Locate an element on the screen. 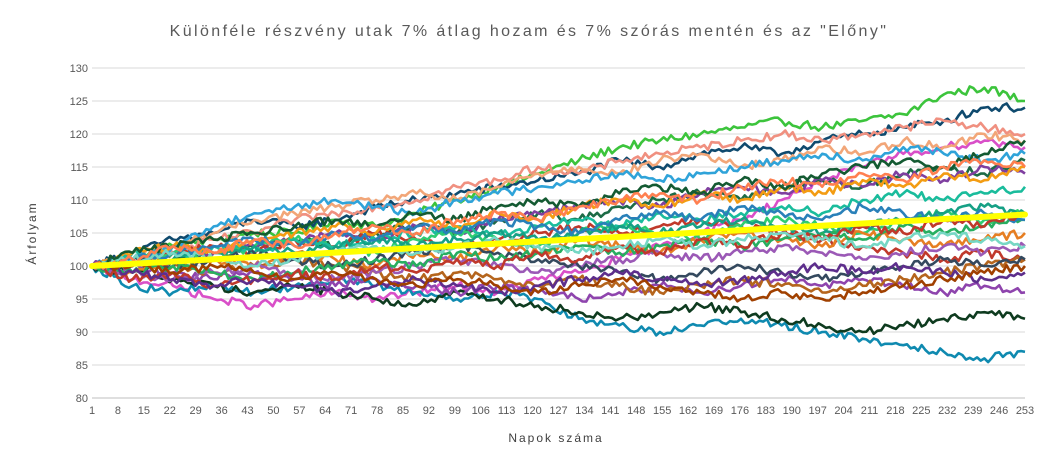 The image size is (1058, 473). x-tick-label: 43 is located at coordinates (247, 411).